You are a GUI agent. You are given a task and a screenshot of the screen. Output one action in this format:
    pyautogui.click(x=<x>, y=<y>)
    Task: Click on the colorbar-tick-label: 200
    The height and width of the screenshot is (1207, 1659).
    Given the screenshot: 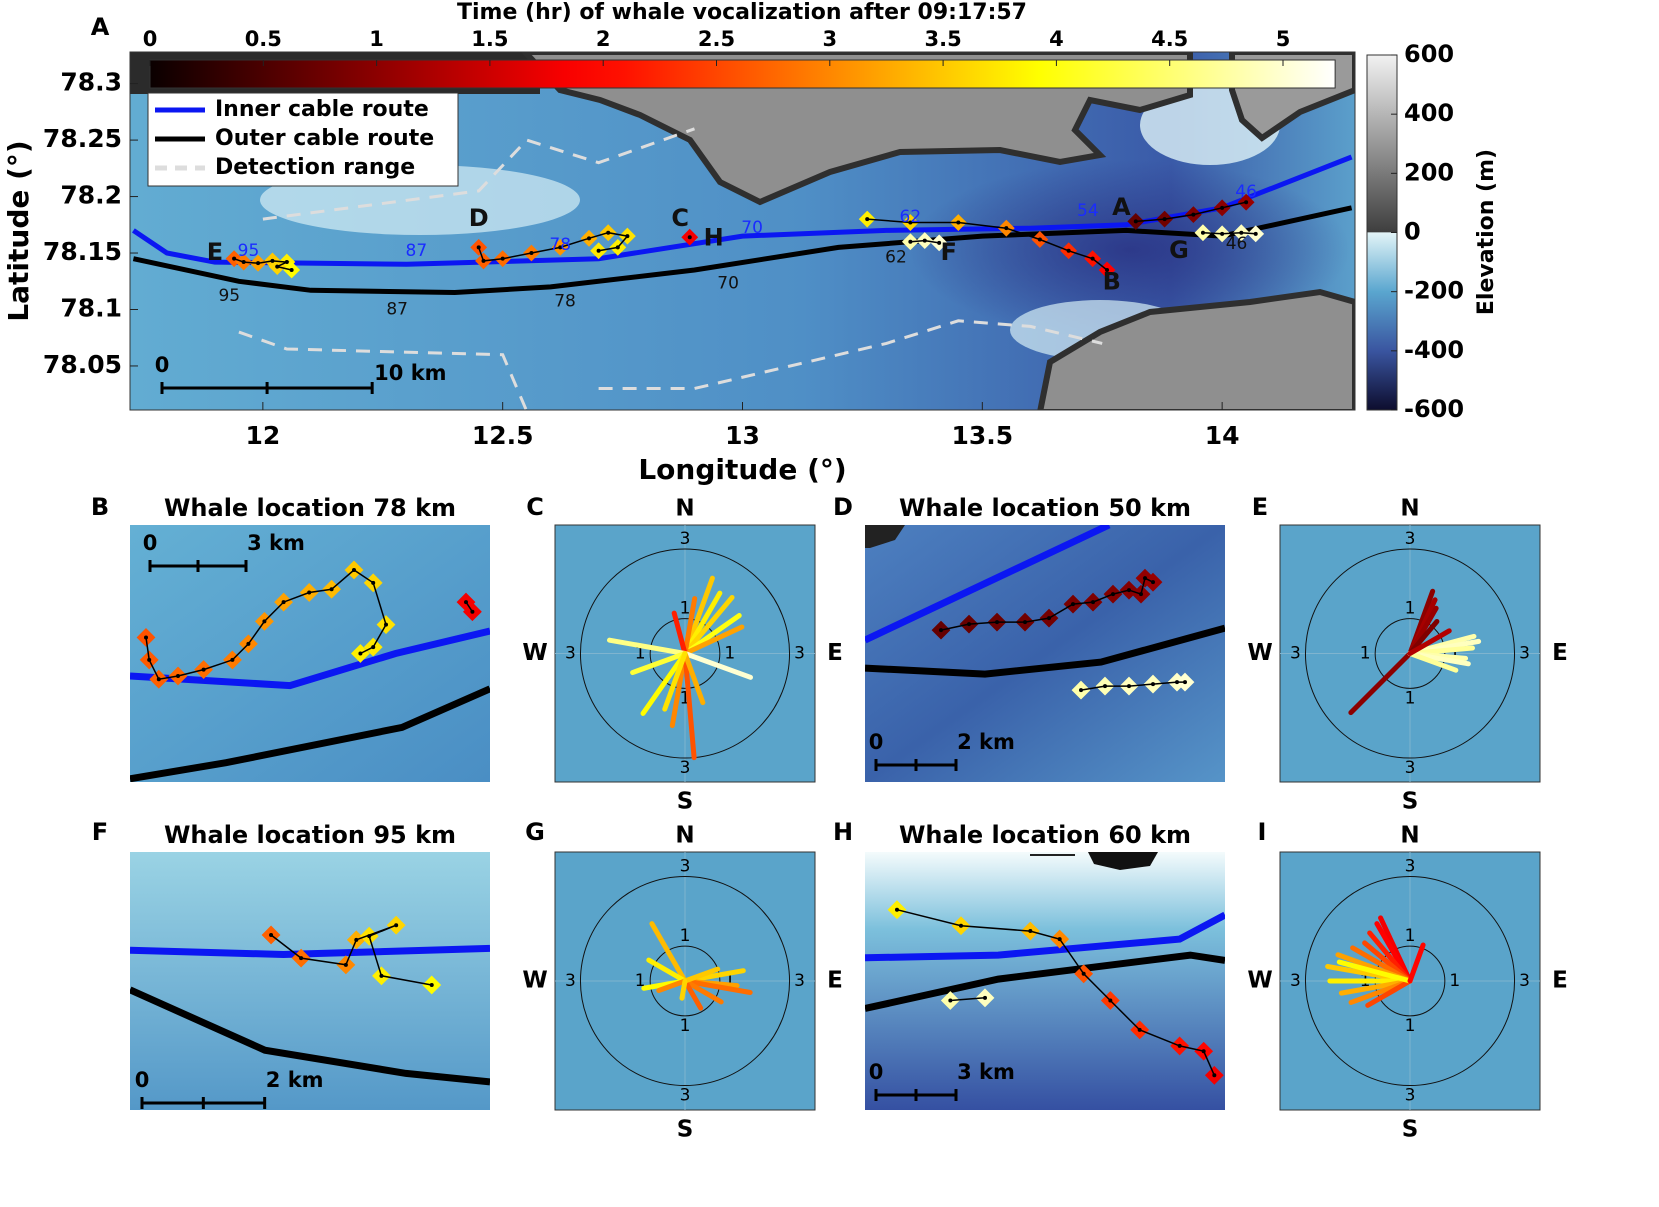 What is the action you would take?
    pyautogui.click(x=1429, y=172)
    